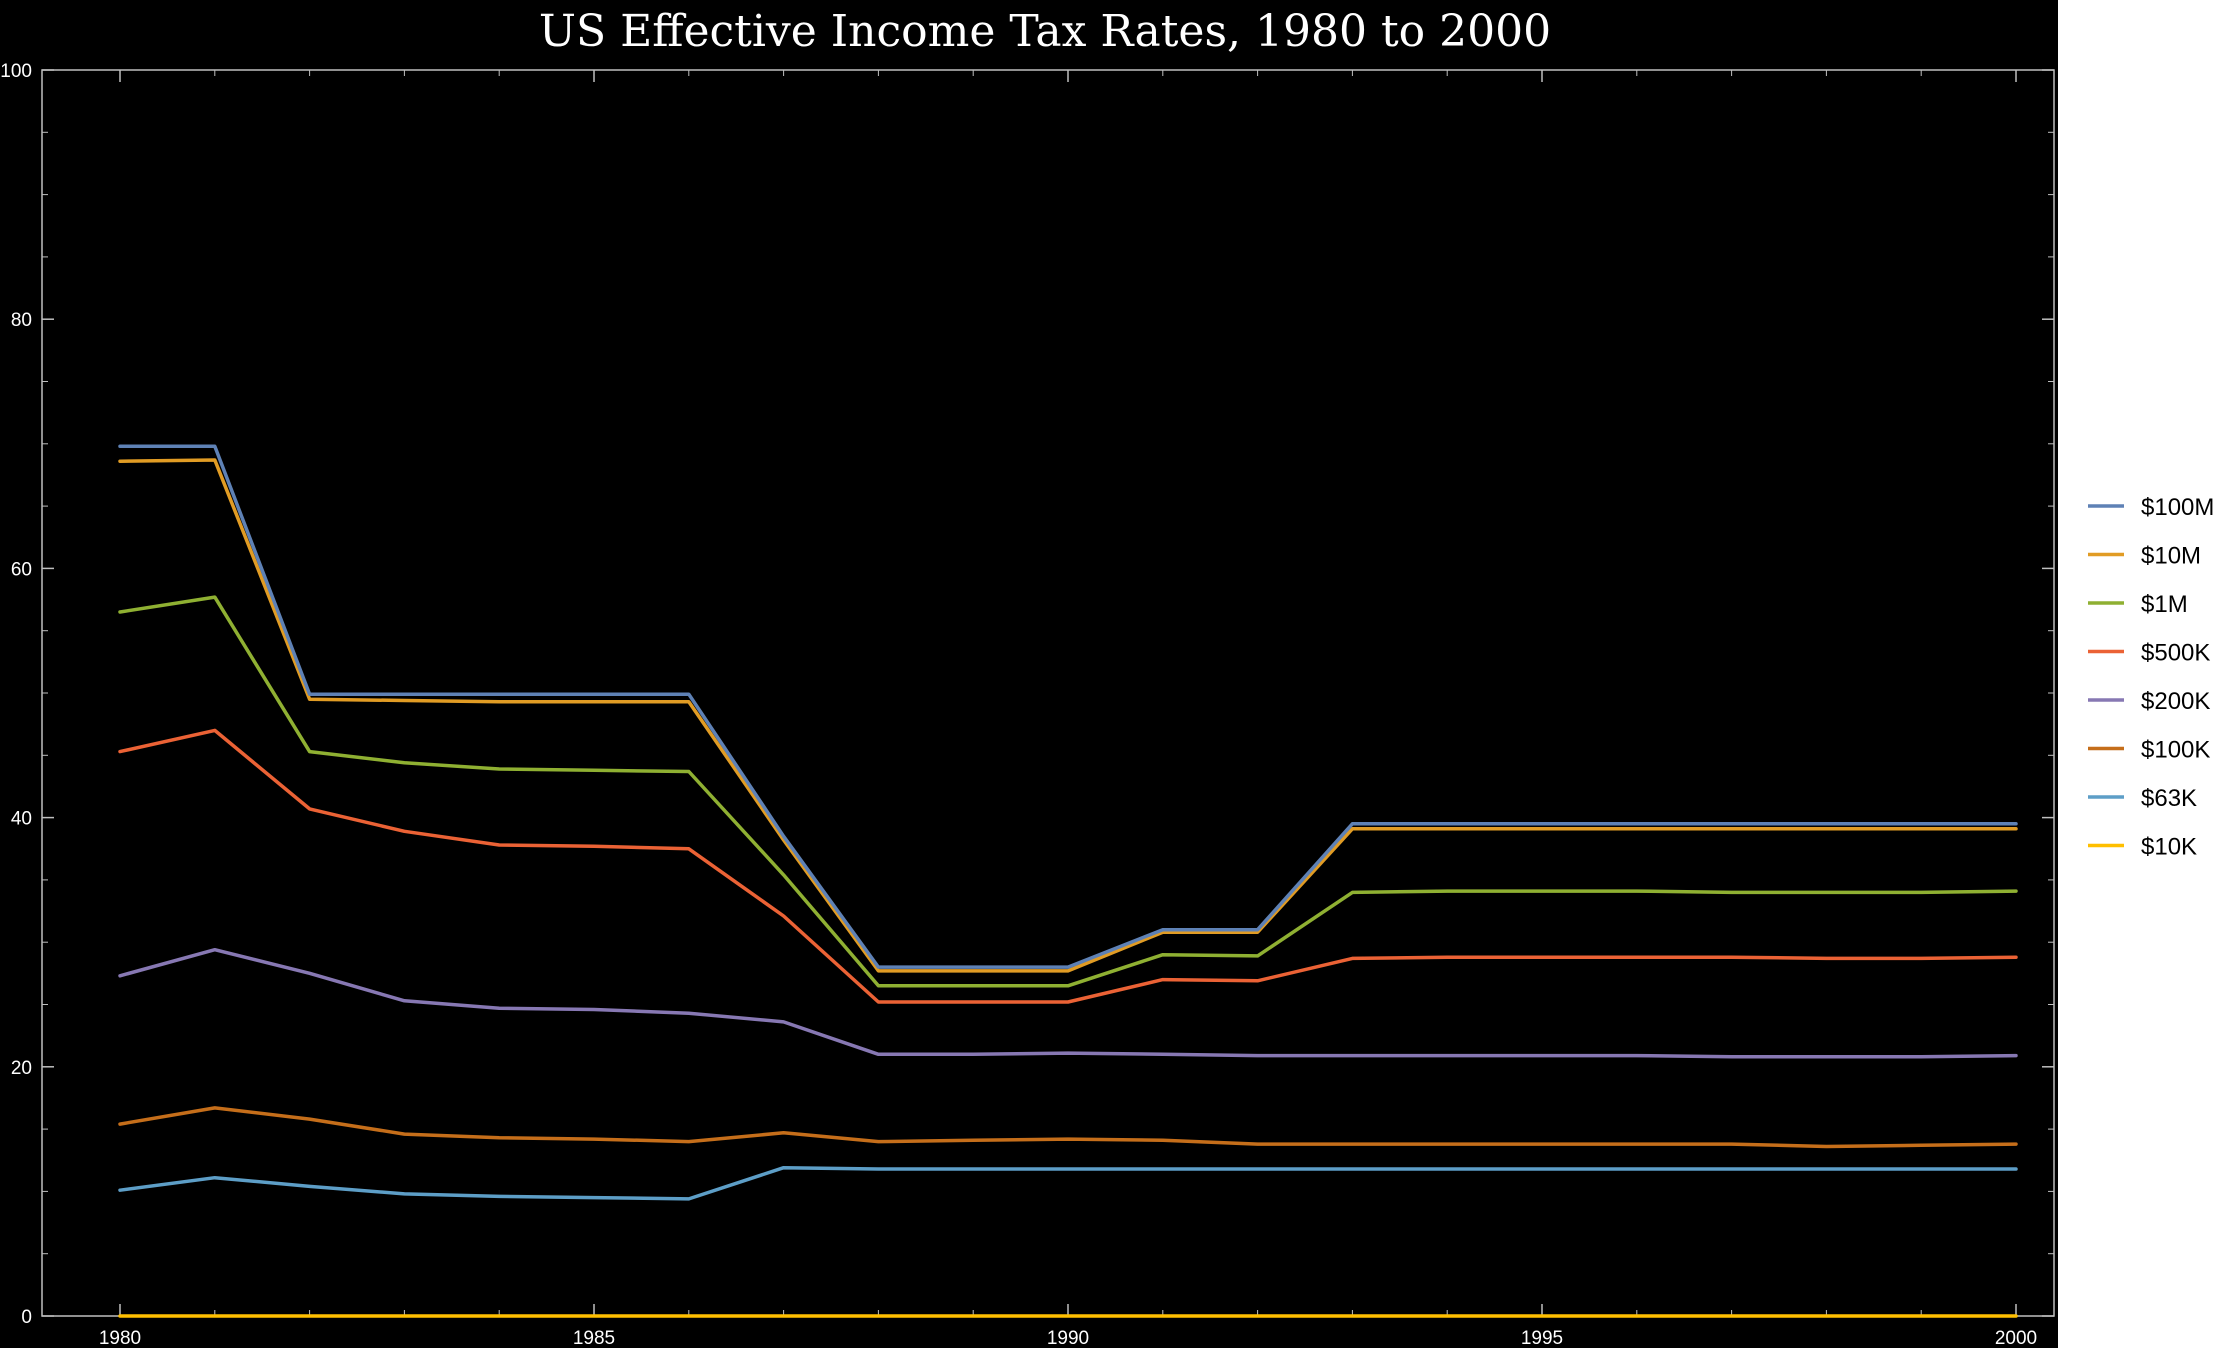 Image resolution: width=2220 pixels, height=1348 pixels. Describe the element at coordinates (2151, 677) in the screenshot. I see `legend: $100M $10M $1M $500K $200K $100K $63K $10K` at that location.